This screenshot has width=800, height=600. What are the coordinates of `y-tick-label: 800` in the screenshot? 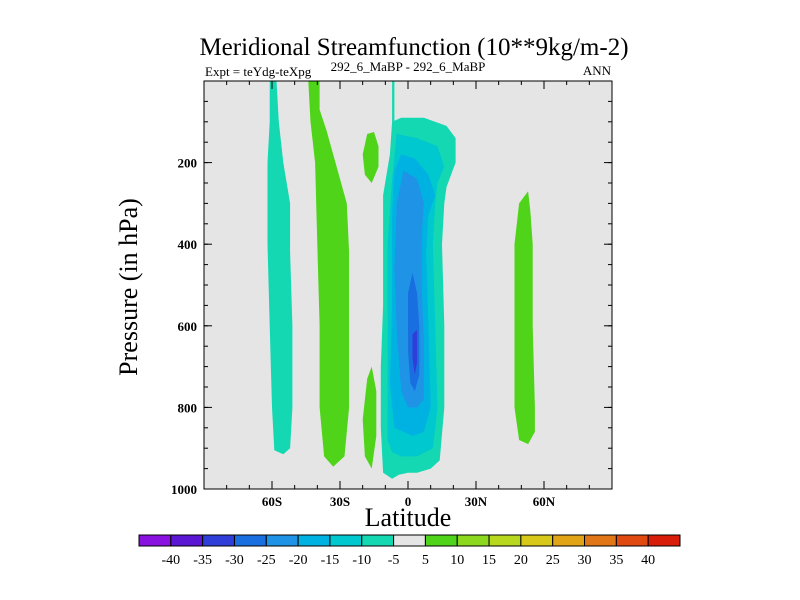 It's located at (188, 407).